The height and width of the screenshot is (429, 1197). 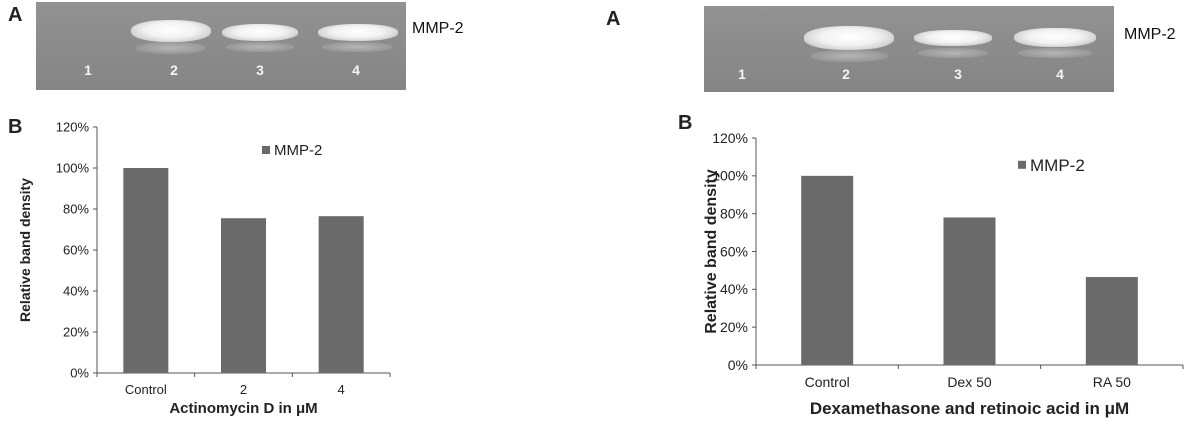 What do you see at coordinates (243, 408) in the screenshot?
I see `x-axis-title: Actinomycin D in μM` at bounding box center [243, 408].